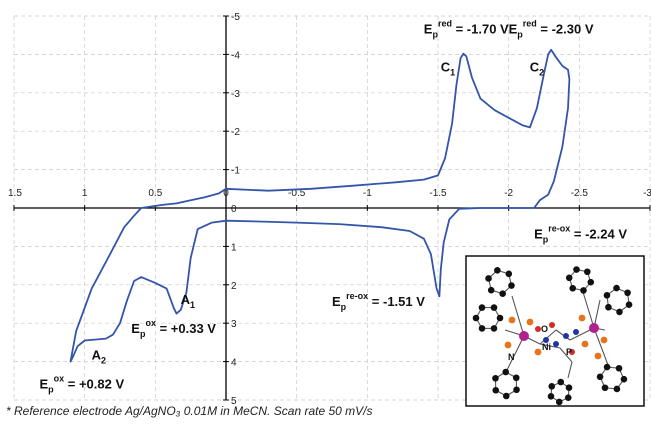 This screenshot has height=424, width=651. Describe the element at coordinates (367, 193) in the screenshot. I see `x-tick-label: -1` at that location.